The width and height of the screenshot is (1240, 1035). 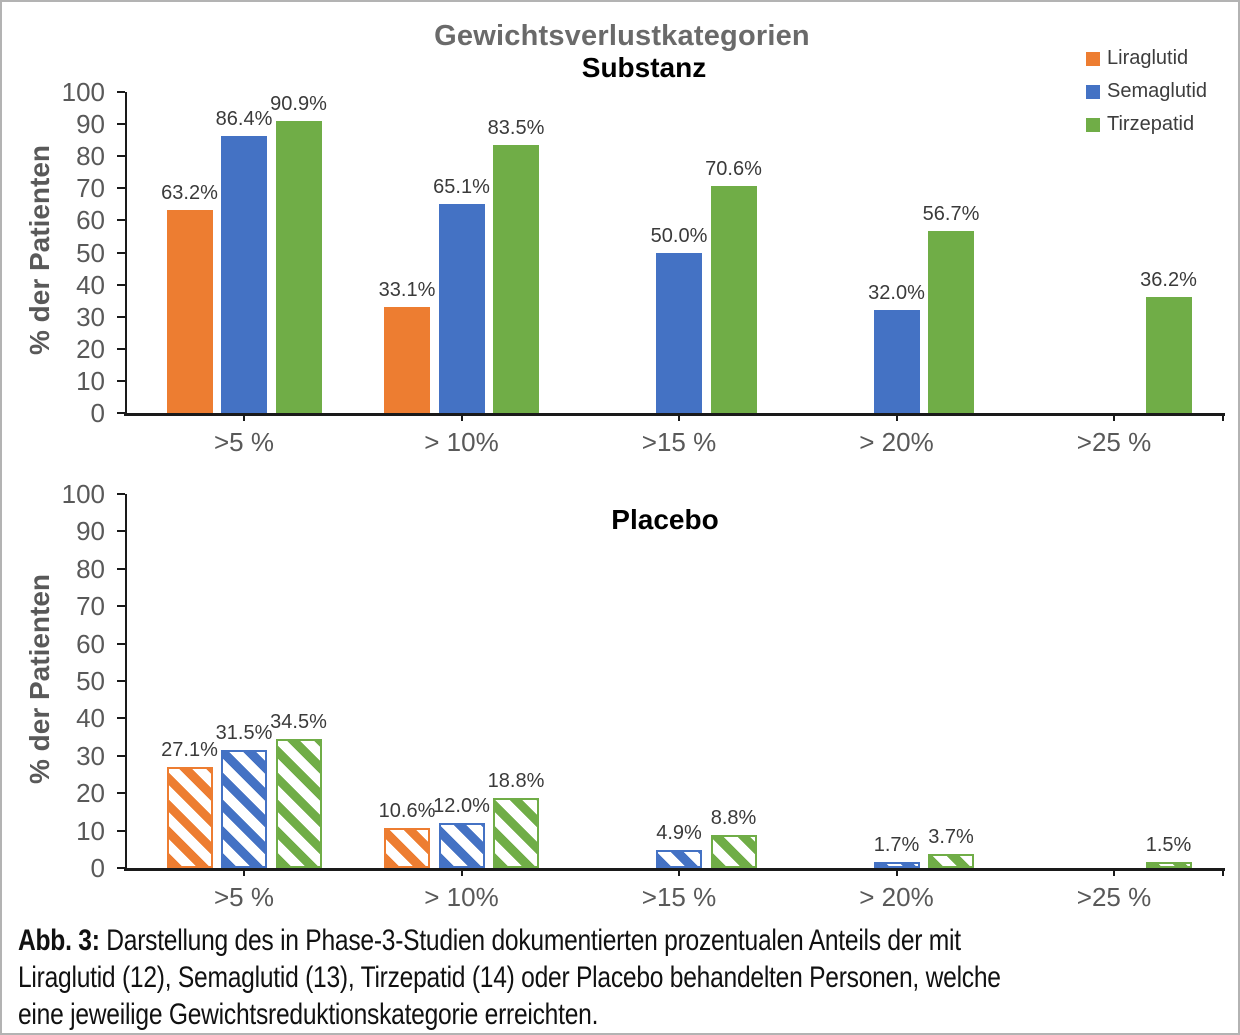 What do you see at coordinates (951, 213) in the screenshot?
I see `bar-value-label: 56.7%` at bounding box center [951, 213].